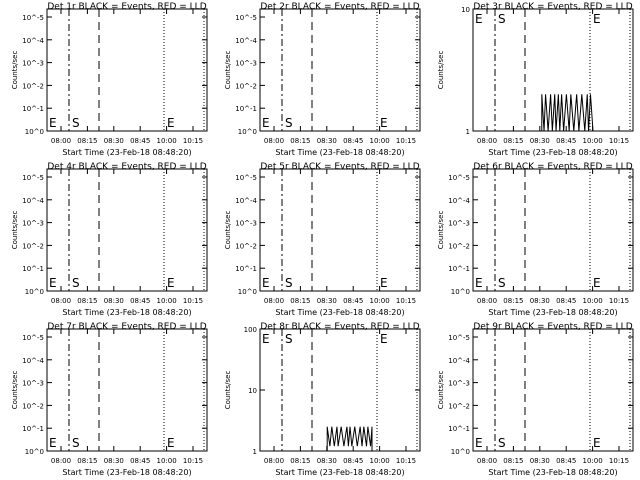 This screenshot has height=480, width=640. Describe the element at coordinates (339, 327) in the screenshot. I see `chart-title: Det 8r BLACK = Events, RED = LLD` at that location.